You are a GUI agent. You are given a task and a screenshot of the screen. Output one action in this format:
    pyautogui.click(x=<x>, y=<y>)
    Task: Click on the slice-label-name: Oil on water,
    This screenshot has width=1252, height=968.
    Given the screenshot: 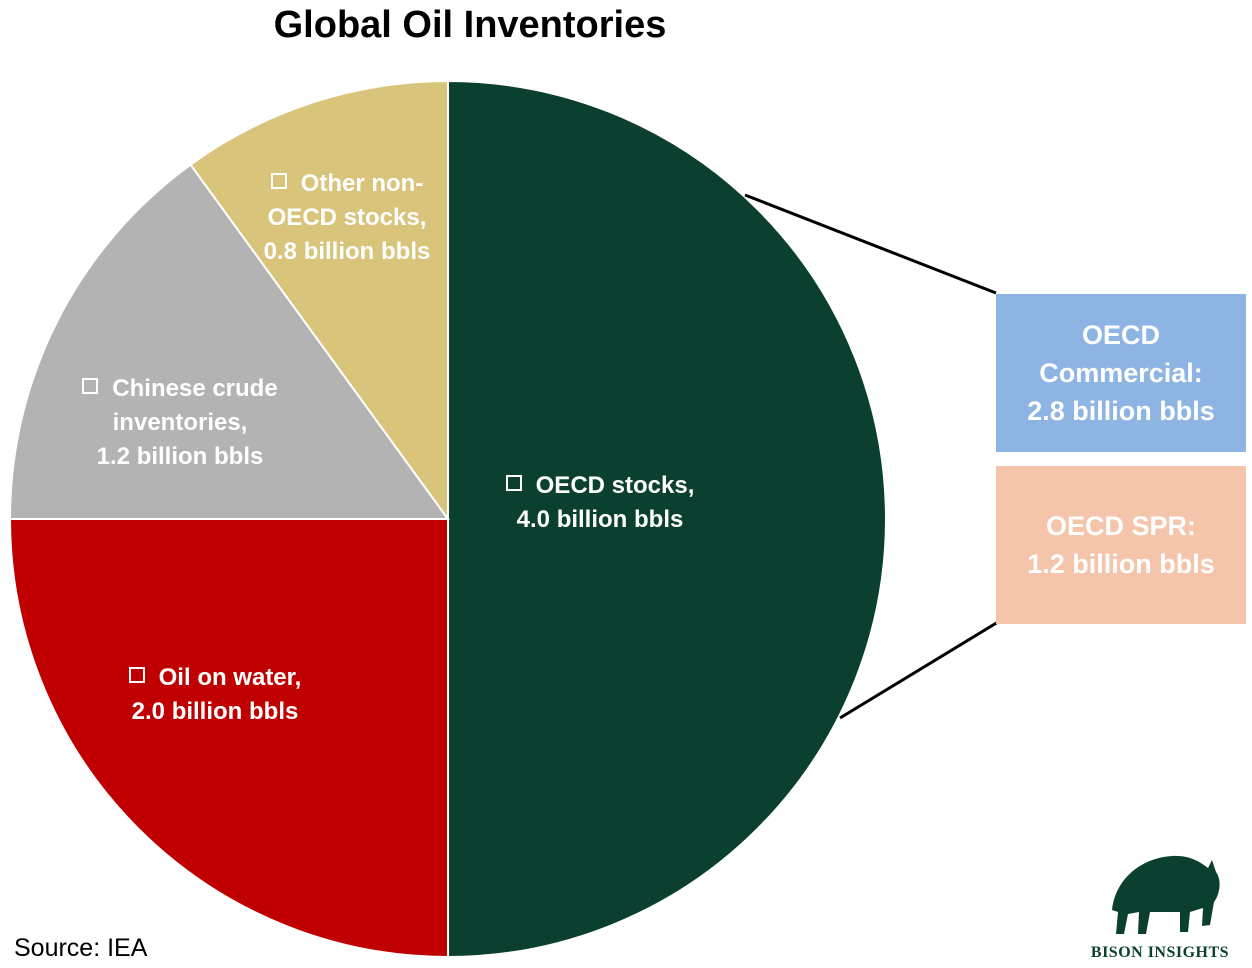 What is the action you would take?
    pyautogui.click(x=215, y=678)
    